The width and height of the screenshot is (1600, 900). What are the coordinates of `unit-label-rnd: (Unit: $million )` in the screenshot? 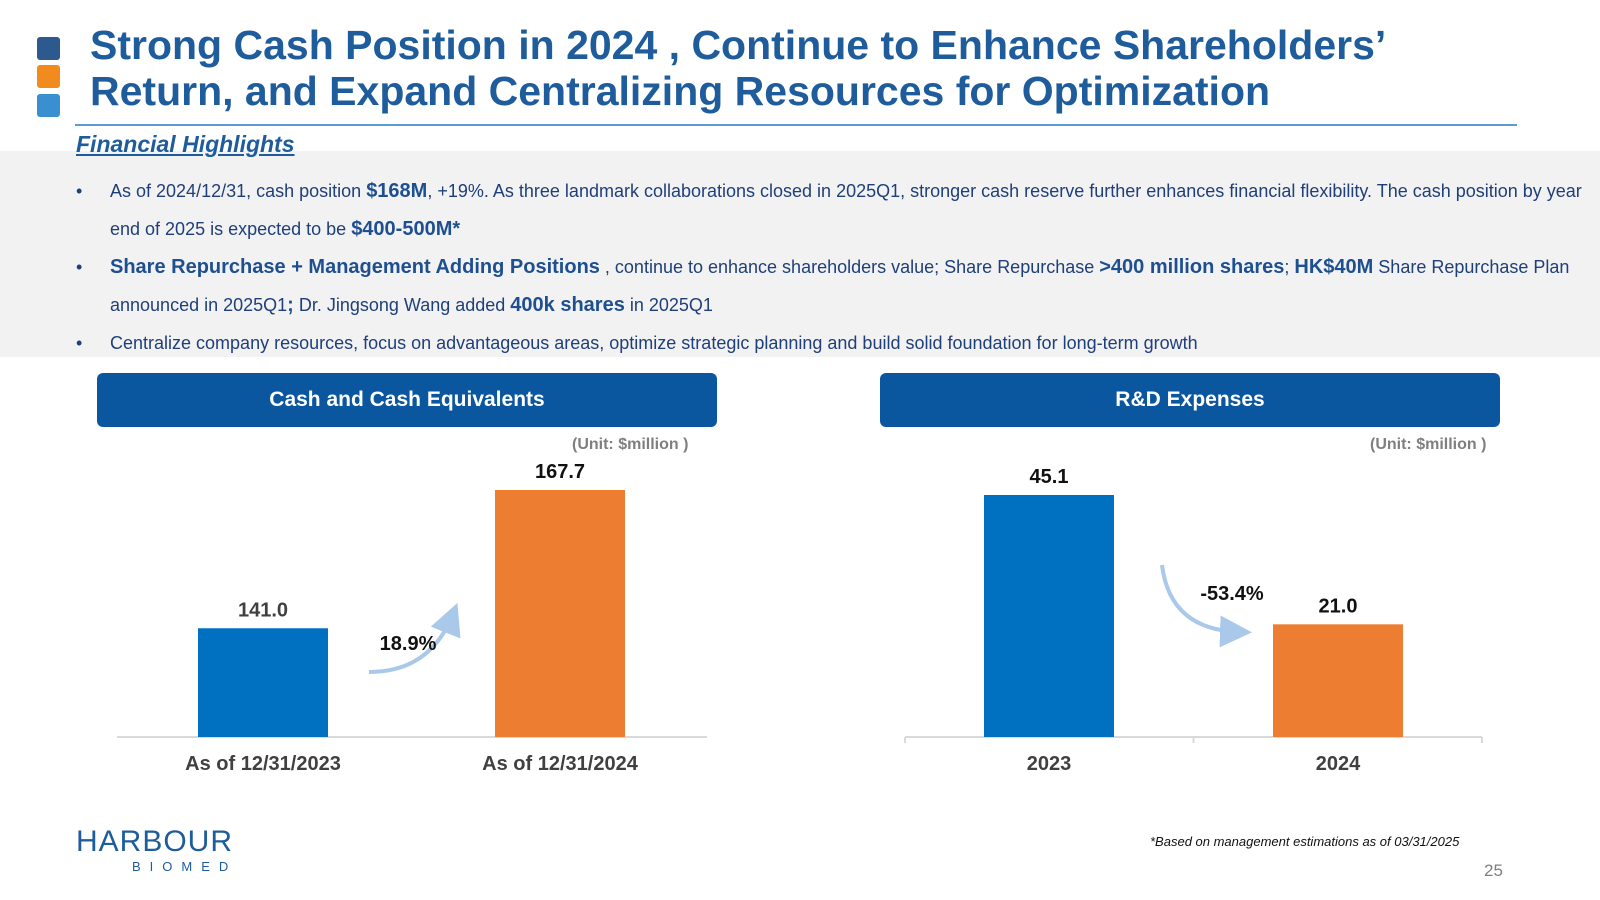 It's located at (1428, 444).